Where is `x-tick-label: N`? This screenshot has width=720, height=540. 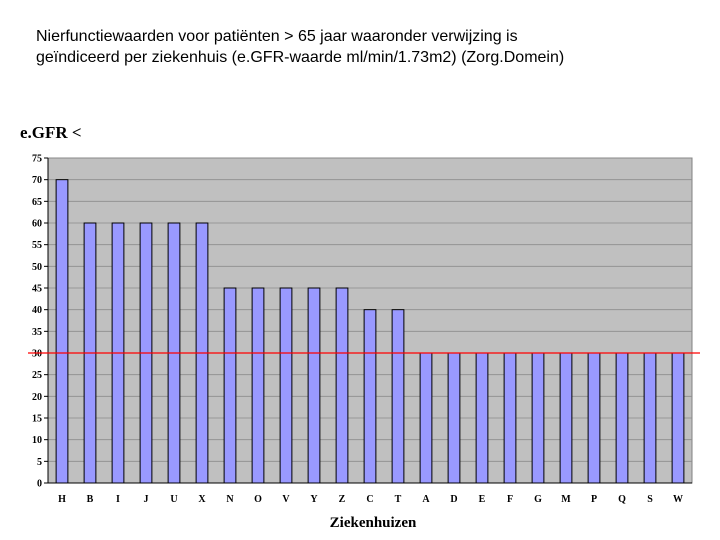
x-tick-label: N is located at coordinates (230, 499).